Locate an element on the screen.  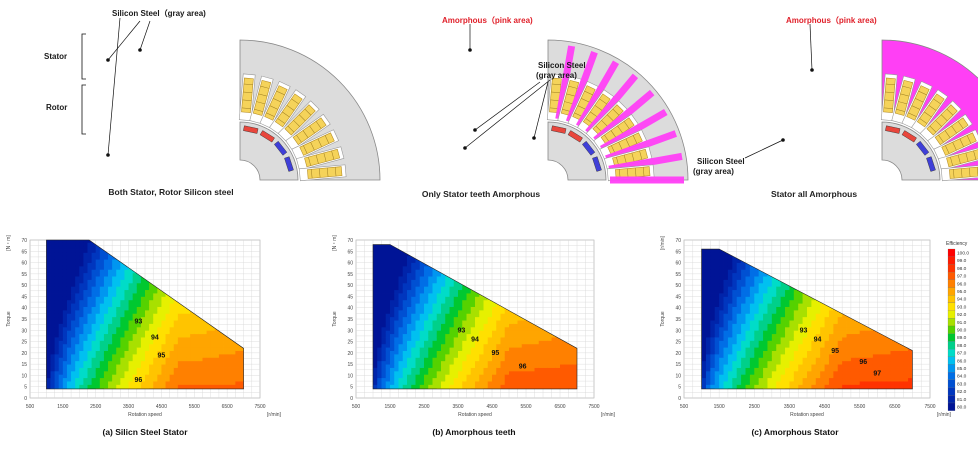
y-tick-label: 70 is located at coordinates (24, 241).